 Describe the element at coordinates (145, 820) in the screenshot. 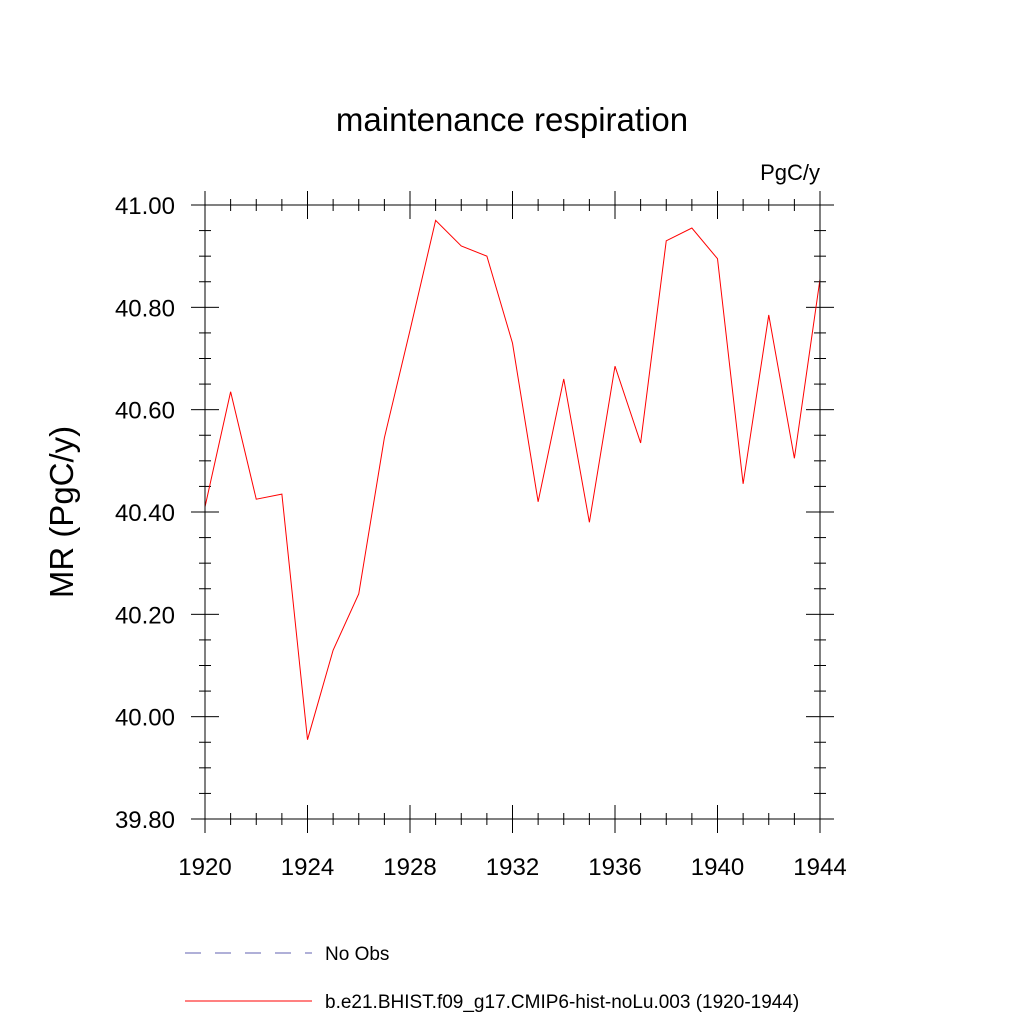

I see `y-tick-label: 39.80` at that location.